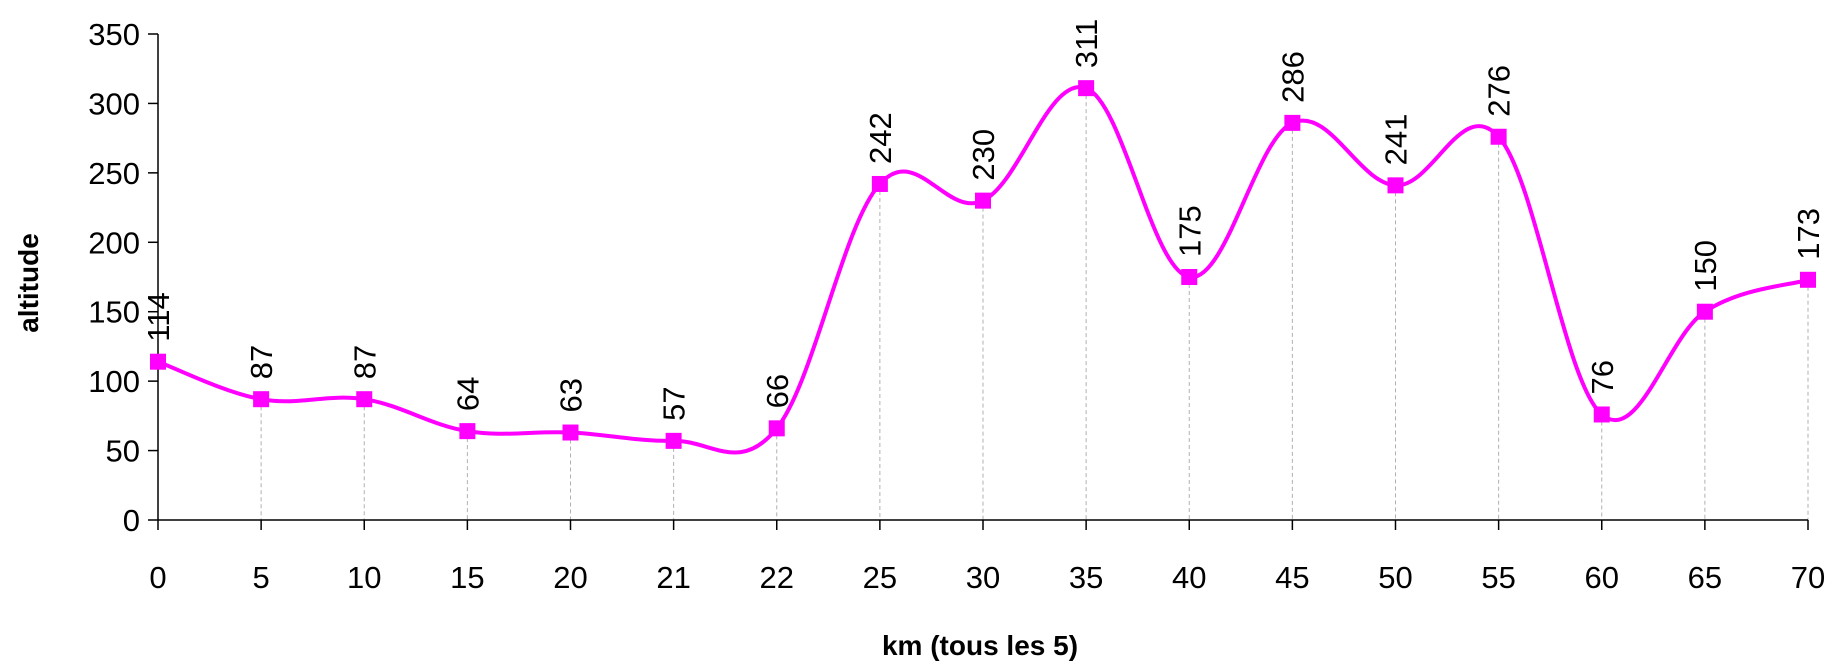 Image resolution: width=1841 pixels, height=662 pixels. What do you see at coordinates (777, 391) in the screenshot?
I see `data-label: 66` at bounding box center [777, 391].